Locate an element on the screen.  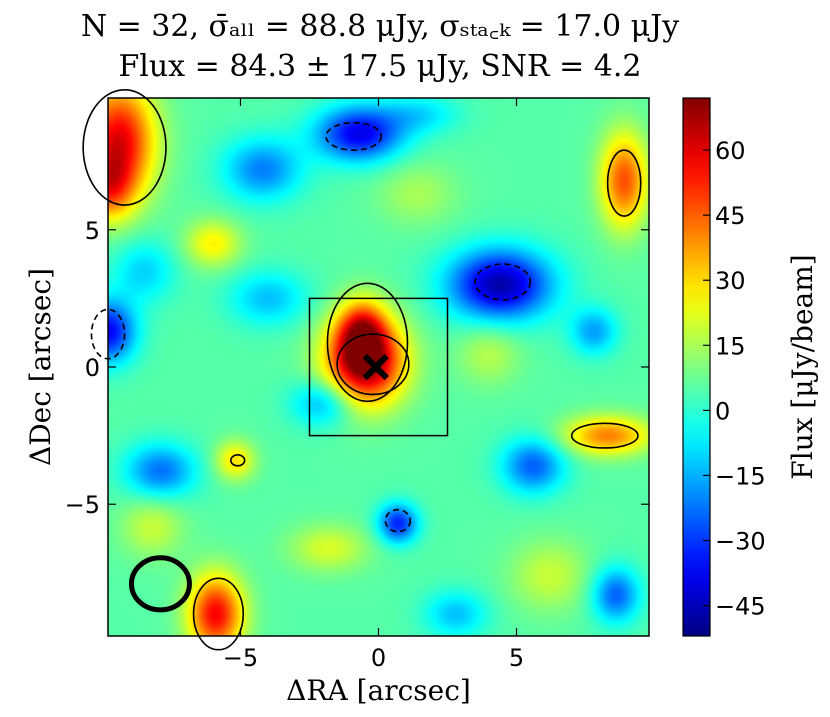
y-tick-label: −5 is located at coordinates (82, 505).